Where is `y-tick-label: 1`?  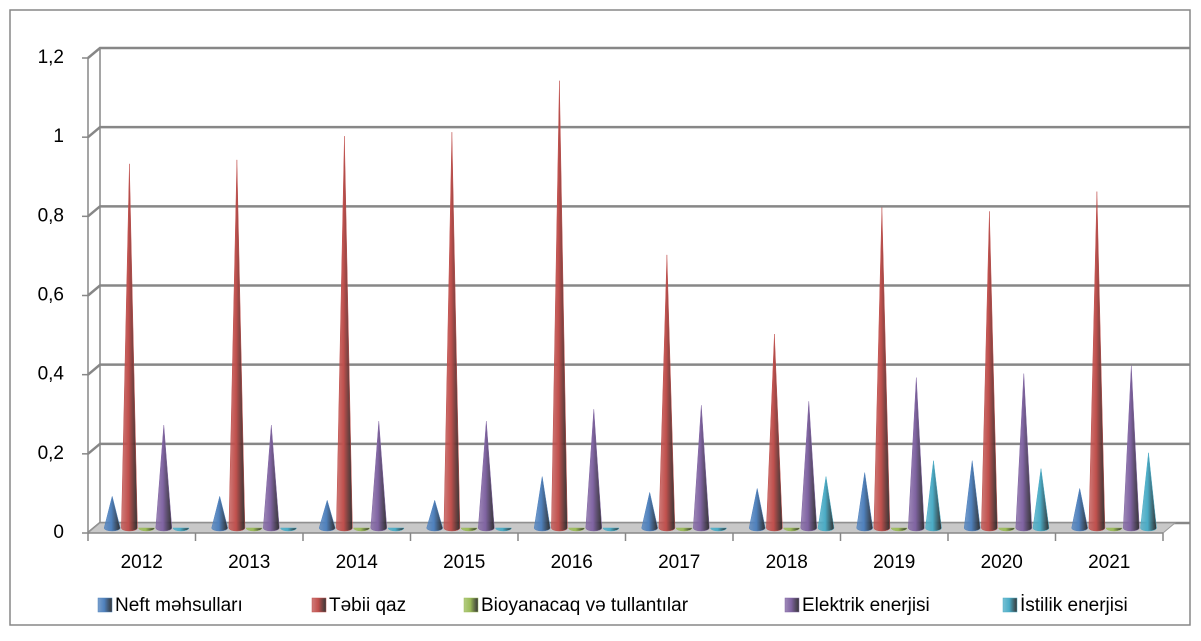 y-tick-label: 1 is located at coordinates (58, 136).